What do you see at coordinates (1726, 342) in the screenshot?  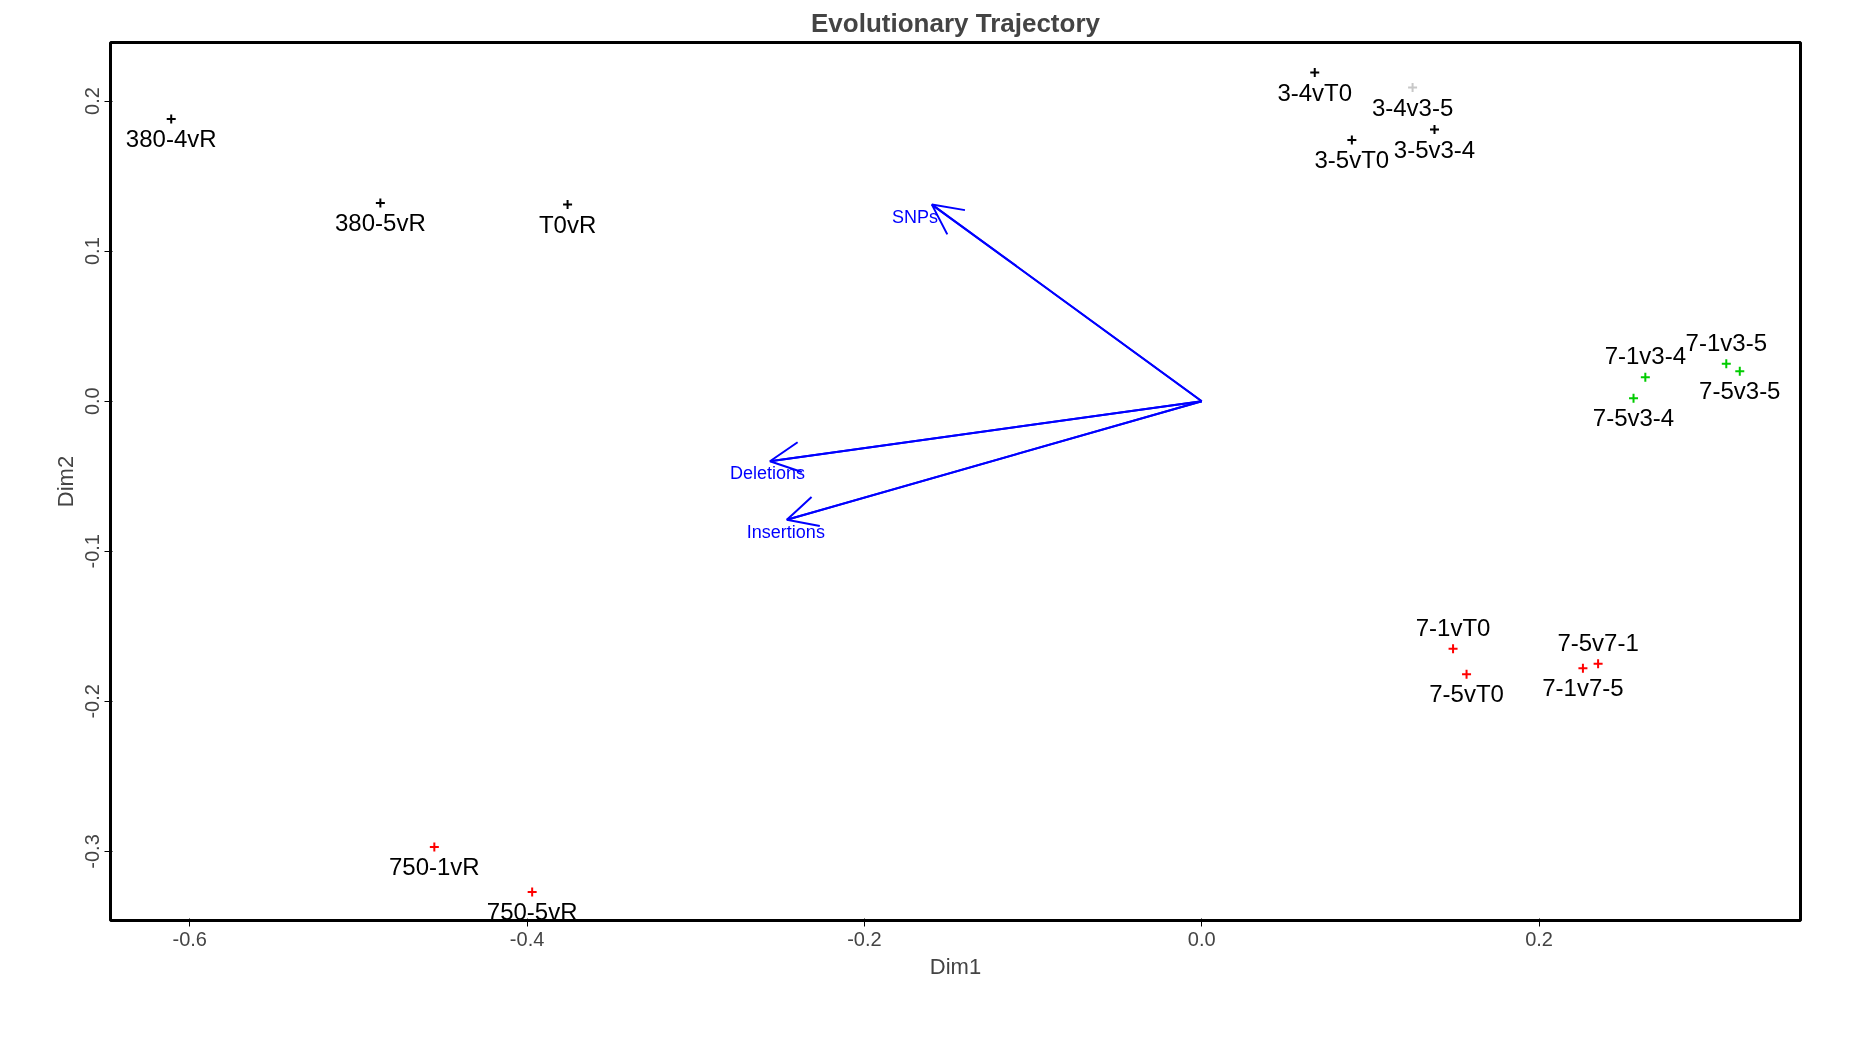 I see `data-label: 7-1v3-5` at bounding box center [1726, 342].